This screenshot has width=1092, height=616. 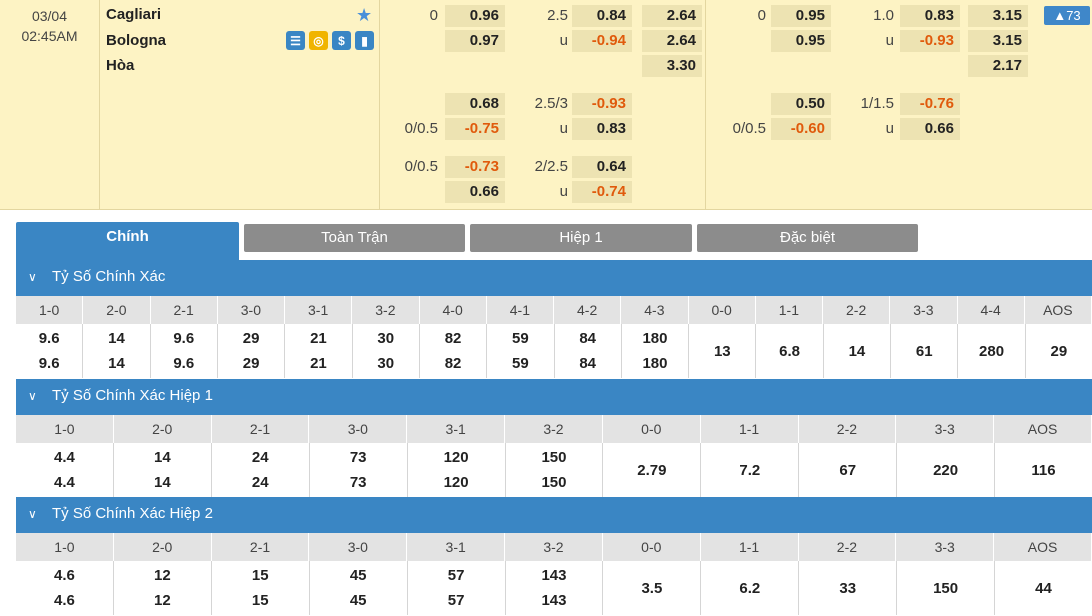 I want to click on h1-1x2-away: 3.15, so click(x=998, y=41).